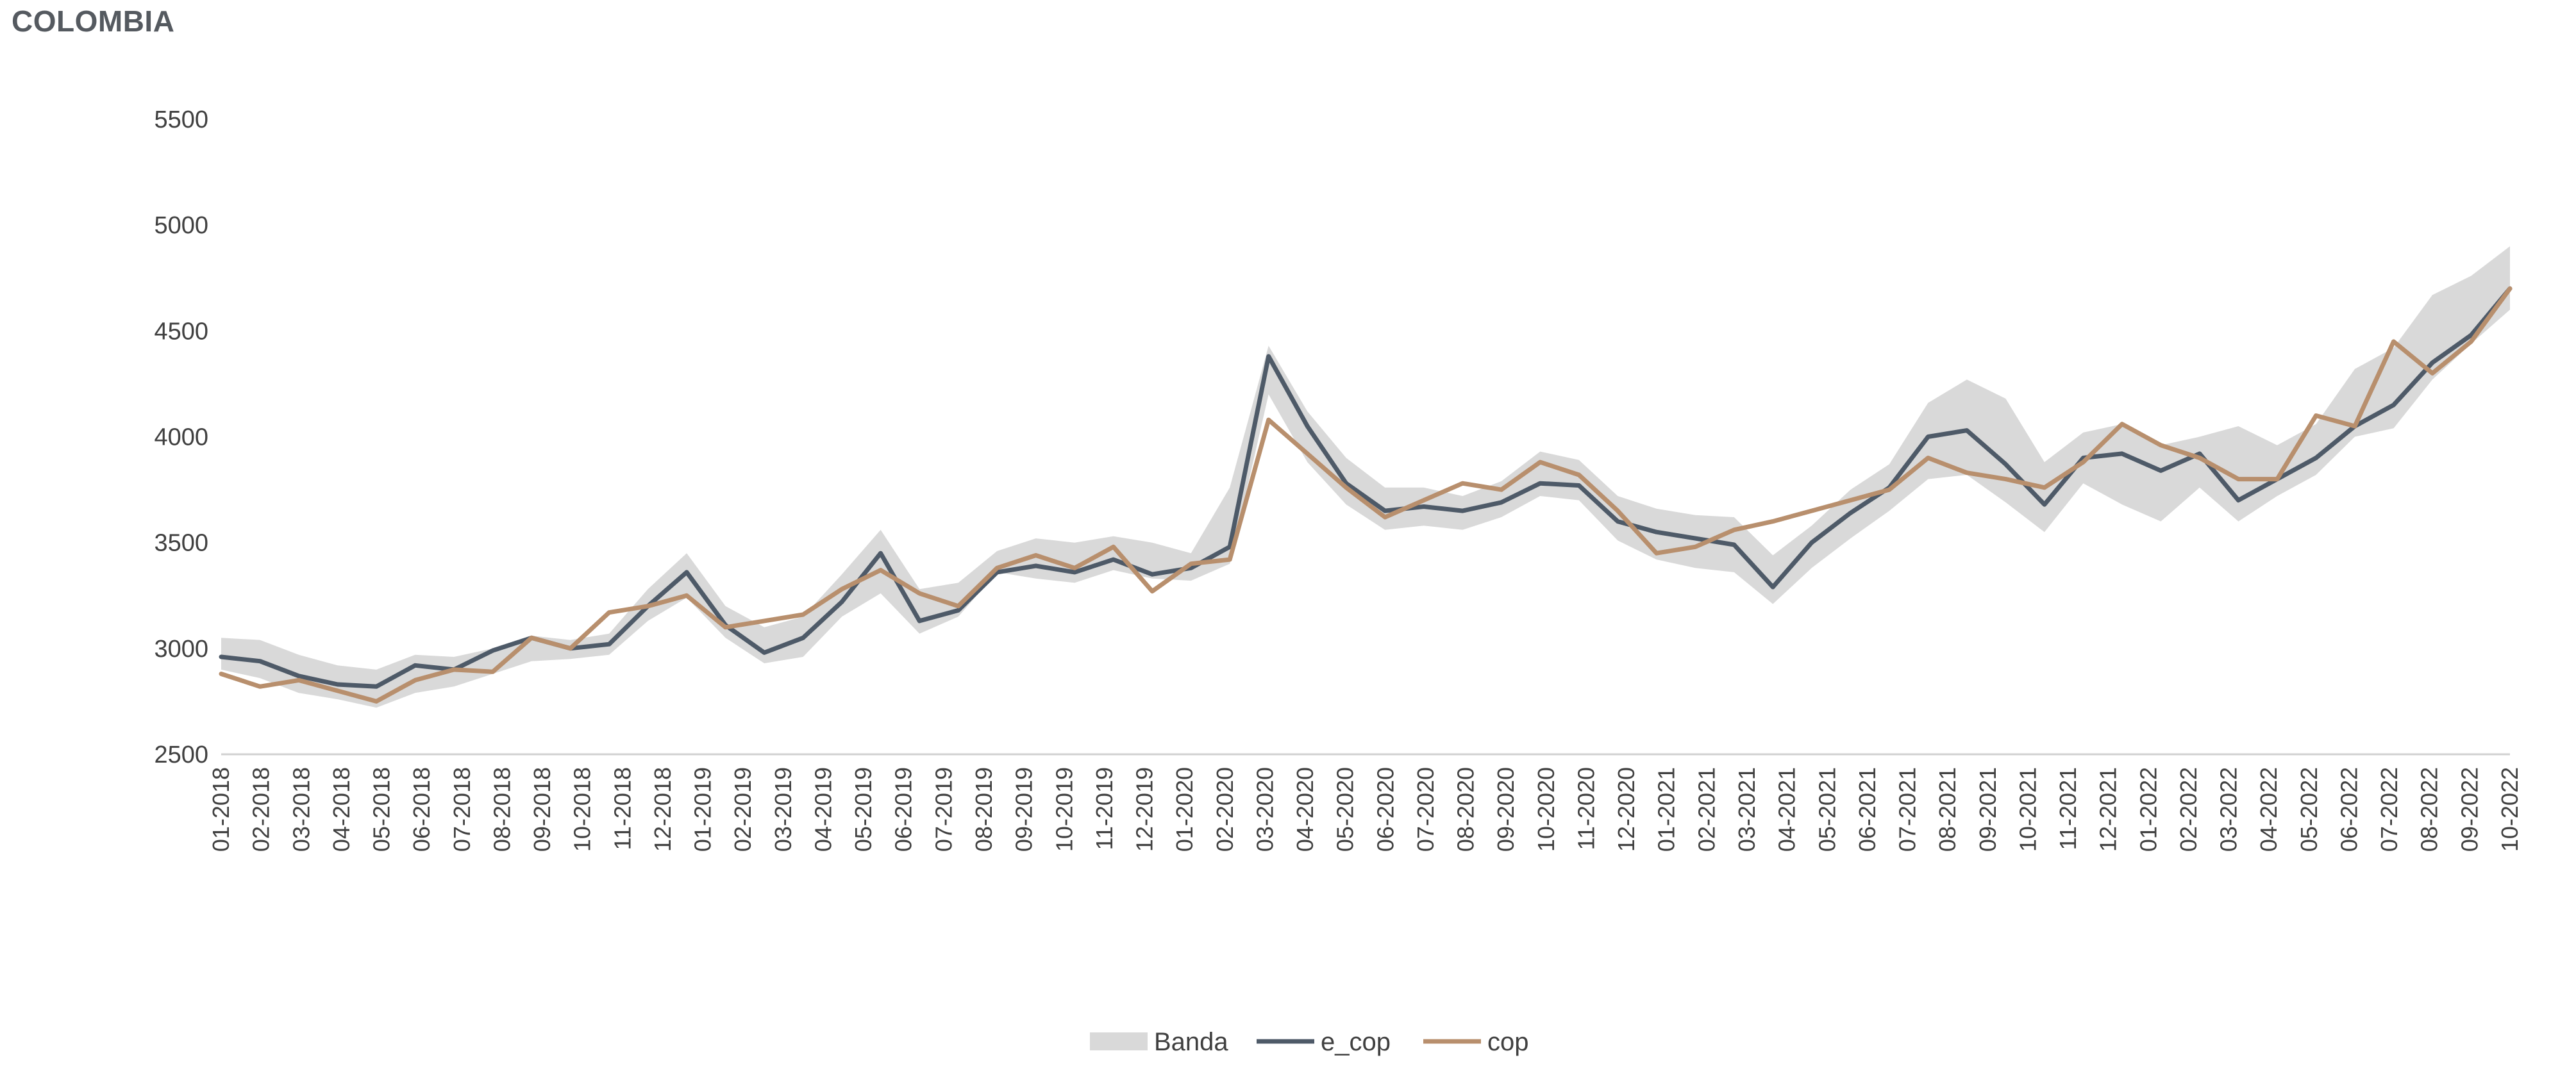 This screenshot has width=2576, height=1076. What do you see at coordinates (743, 809) in the screenshot?
I see `x-tick-label: 02-2019` at bounding box center [743, 809].